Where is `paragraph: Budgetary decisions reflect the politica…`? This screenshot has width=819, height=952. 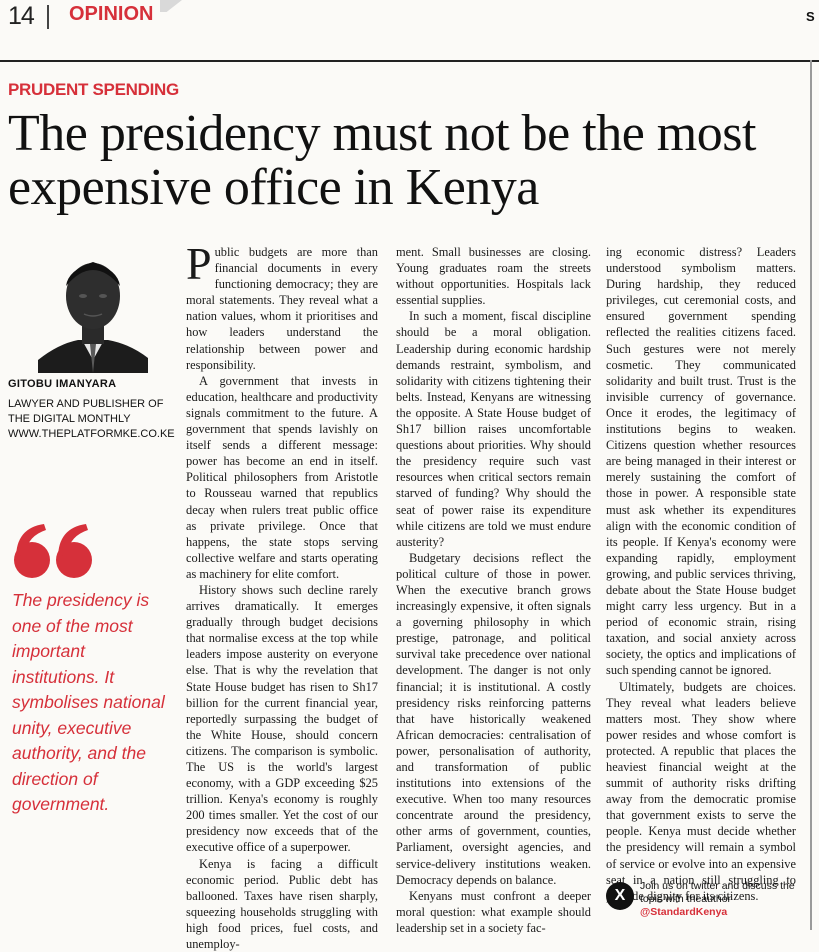
paragraph: Budgetary decisions reflect the politica… is located at coordinates (493, 718).